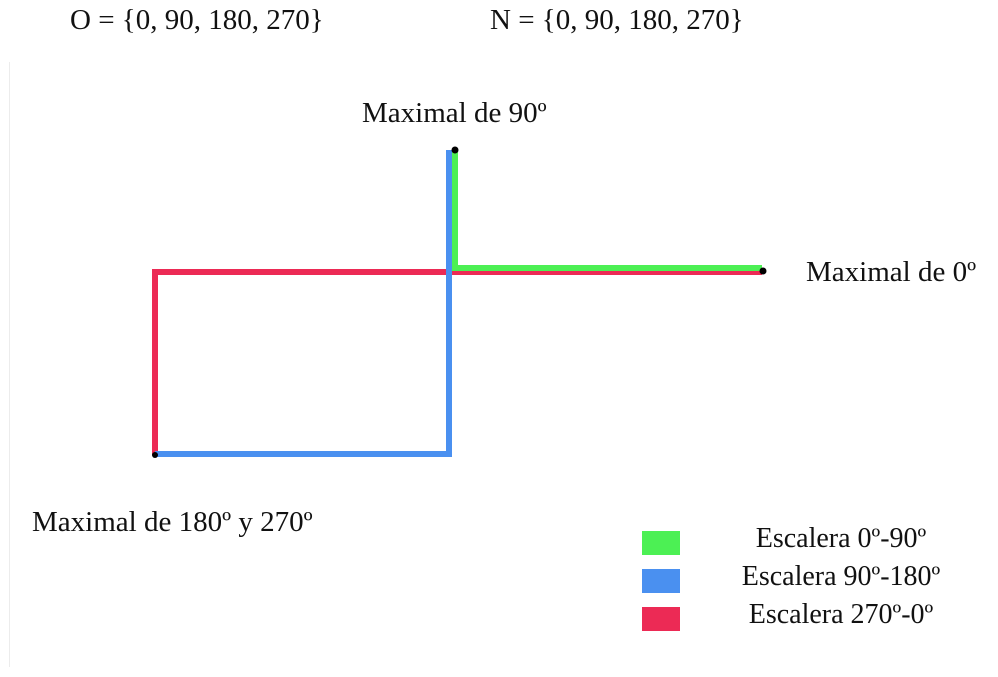 This screenshot has height=677, width=998. What do you see at coordinates (617, 20) in the screenshot?
I see `set-n-label: N = {0, 90, 180, 270}` at bounding box center [617, 20].